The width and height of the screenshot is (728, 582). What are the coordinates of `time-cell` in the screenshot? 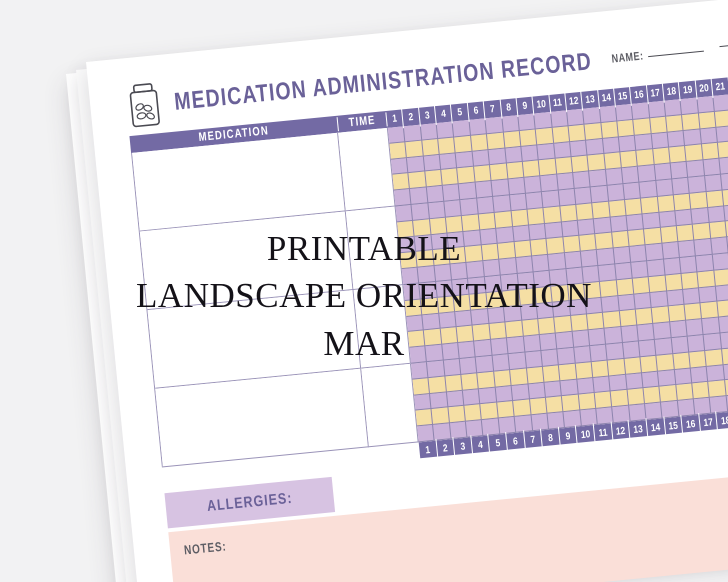 It's located at (390, 405).